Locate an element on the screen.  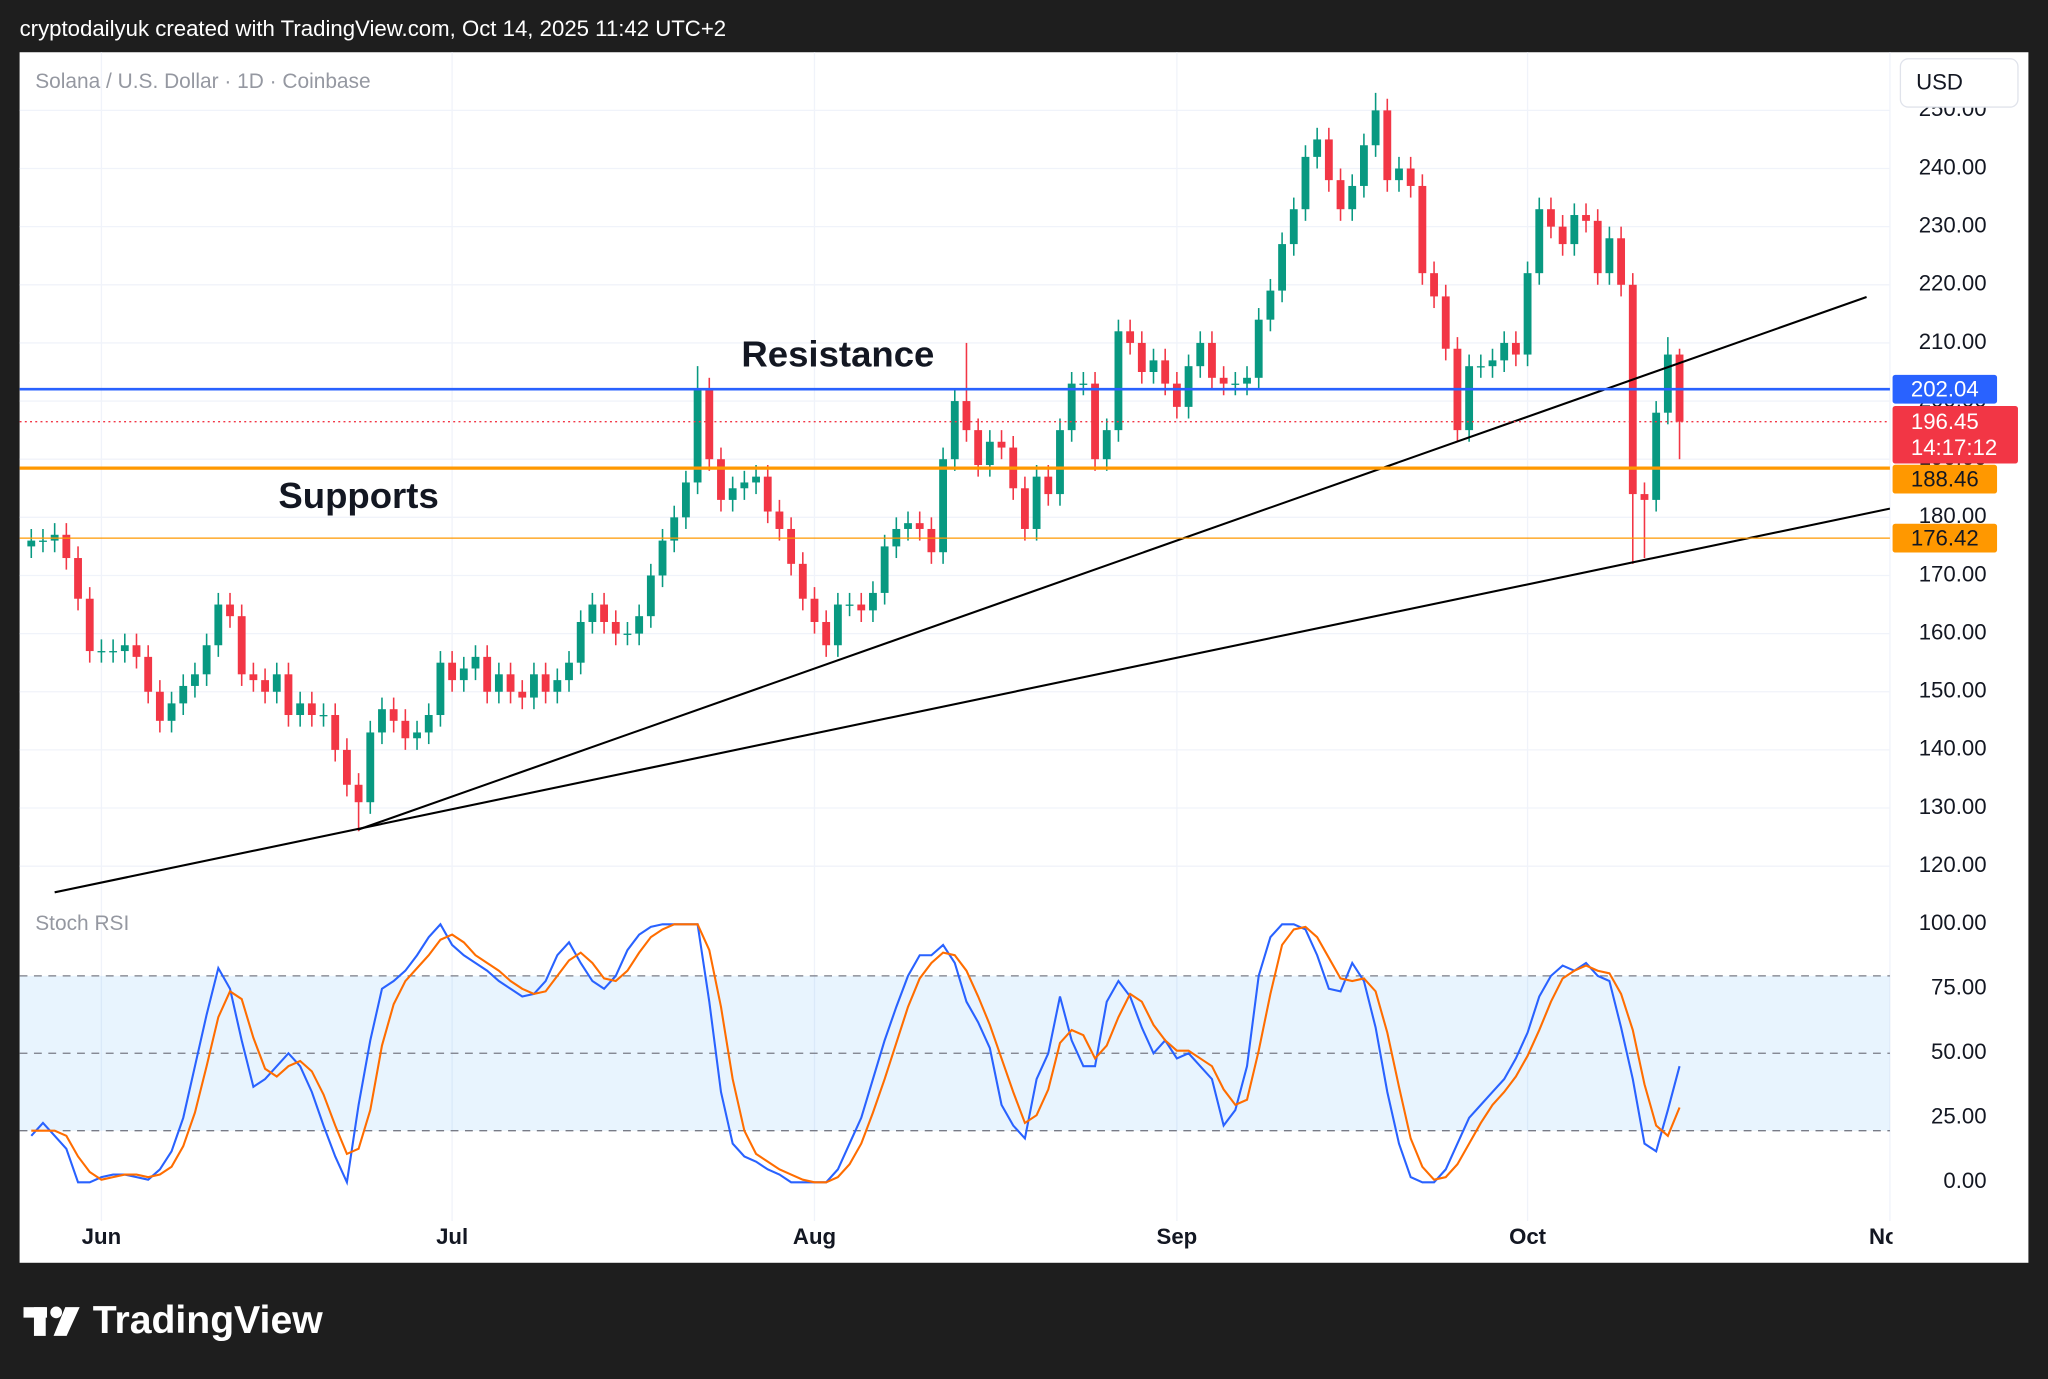
y-tick-label: 220.00 is located at coordinates (1953, 283).